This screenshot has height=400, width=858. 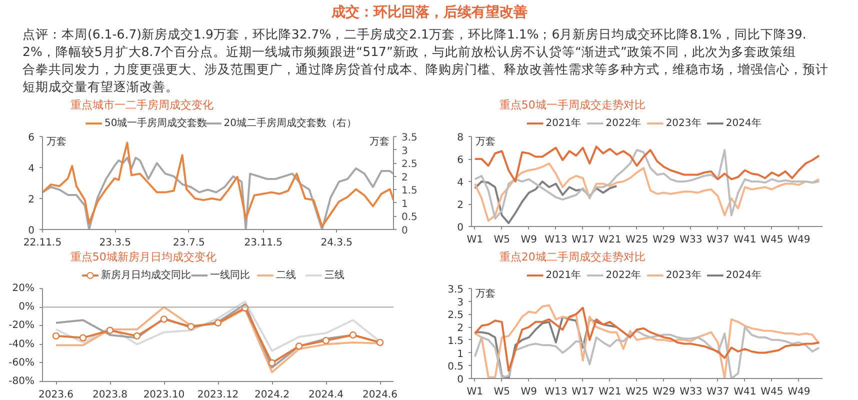 What do you see at coordinates (218, 395) in the screenshot?
I see `x-tick-label: 2023.12` at bounding box center [218, 395].